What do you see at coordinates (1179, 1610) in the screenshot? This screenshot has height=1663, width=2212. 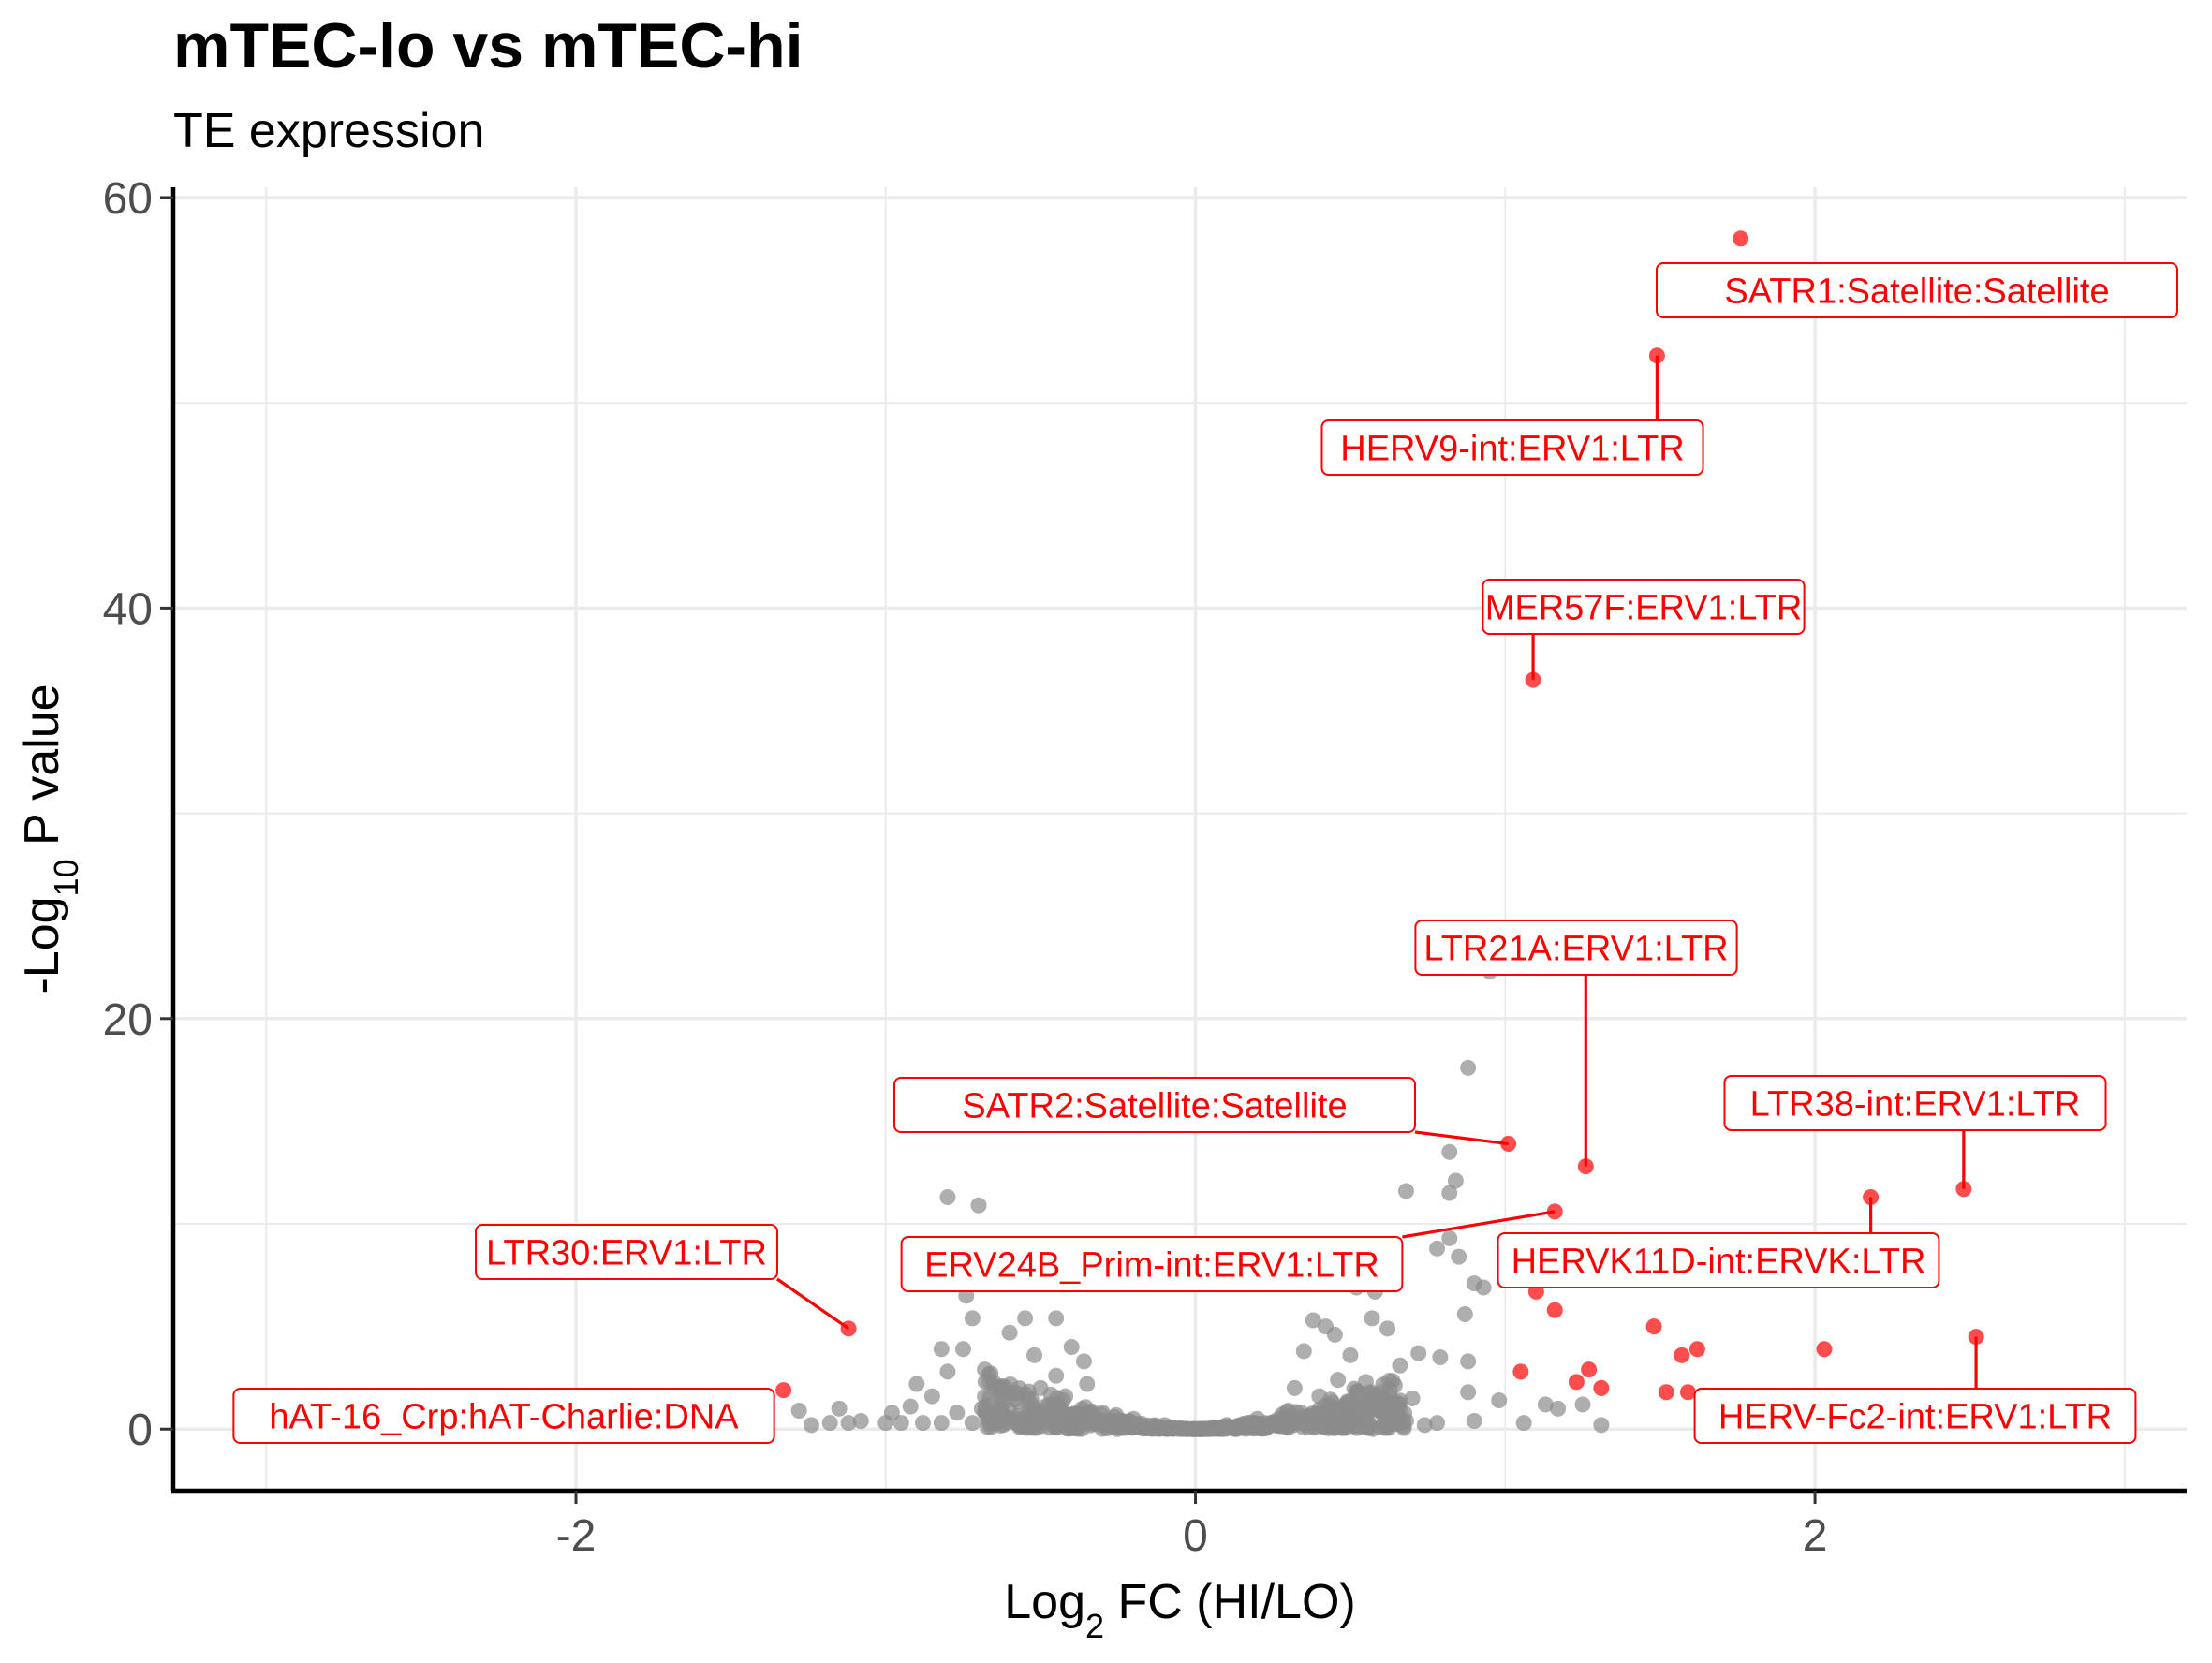 I see `x-axis-title: Log2 FC (HI/LO)` at bounding box center [1179, 1610].